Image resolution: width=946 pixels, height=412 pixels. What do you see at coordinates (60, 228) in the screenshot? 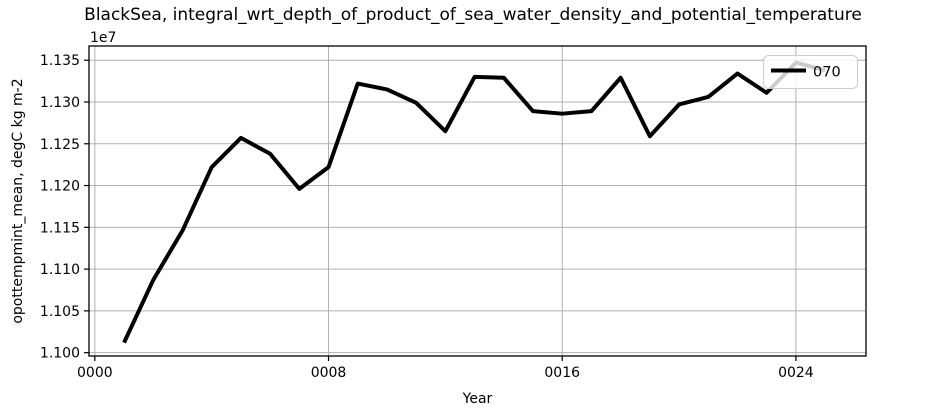
I see `y-tick-label: 1.115` at bounding box center [60, 228].